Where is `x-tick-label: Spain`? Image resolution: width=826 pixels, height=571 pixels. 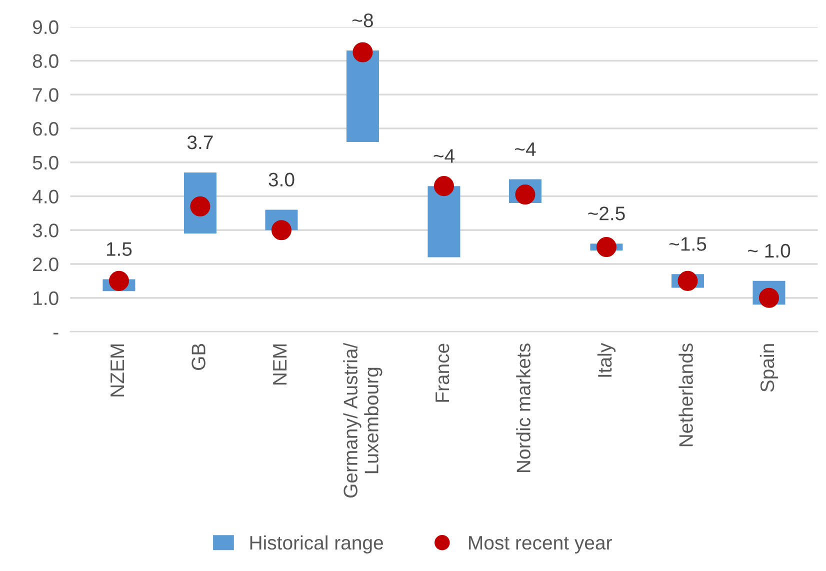 x-tick-label: Spain is located at coordinates (769, 368).